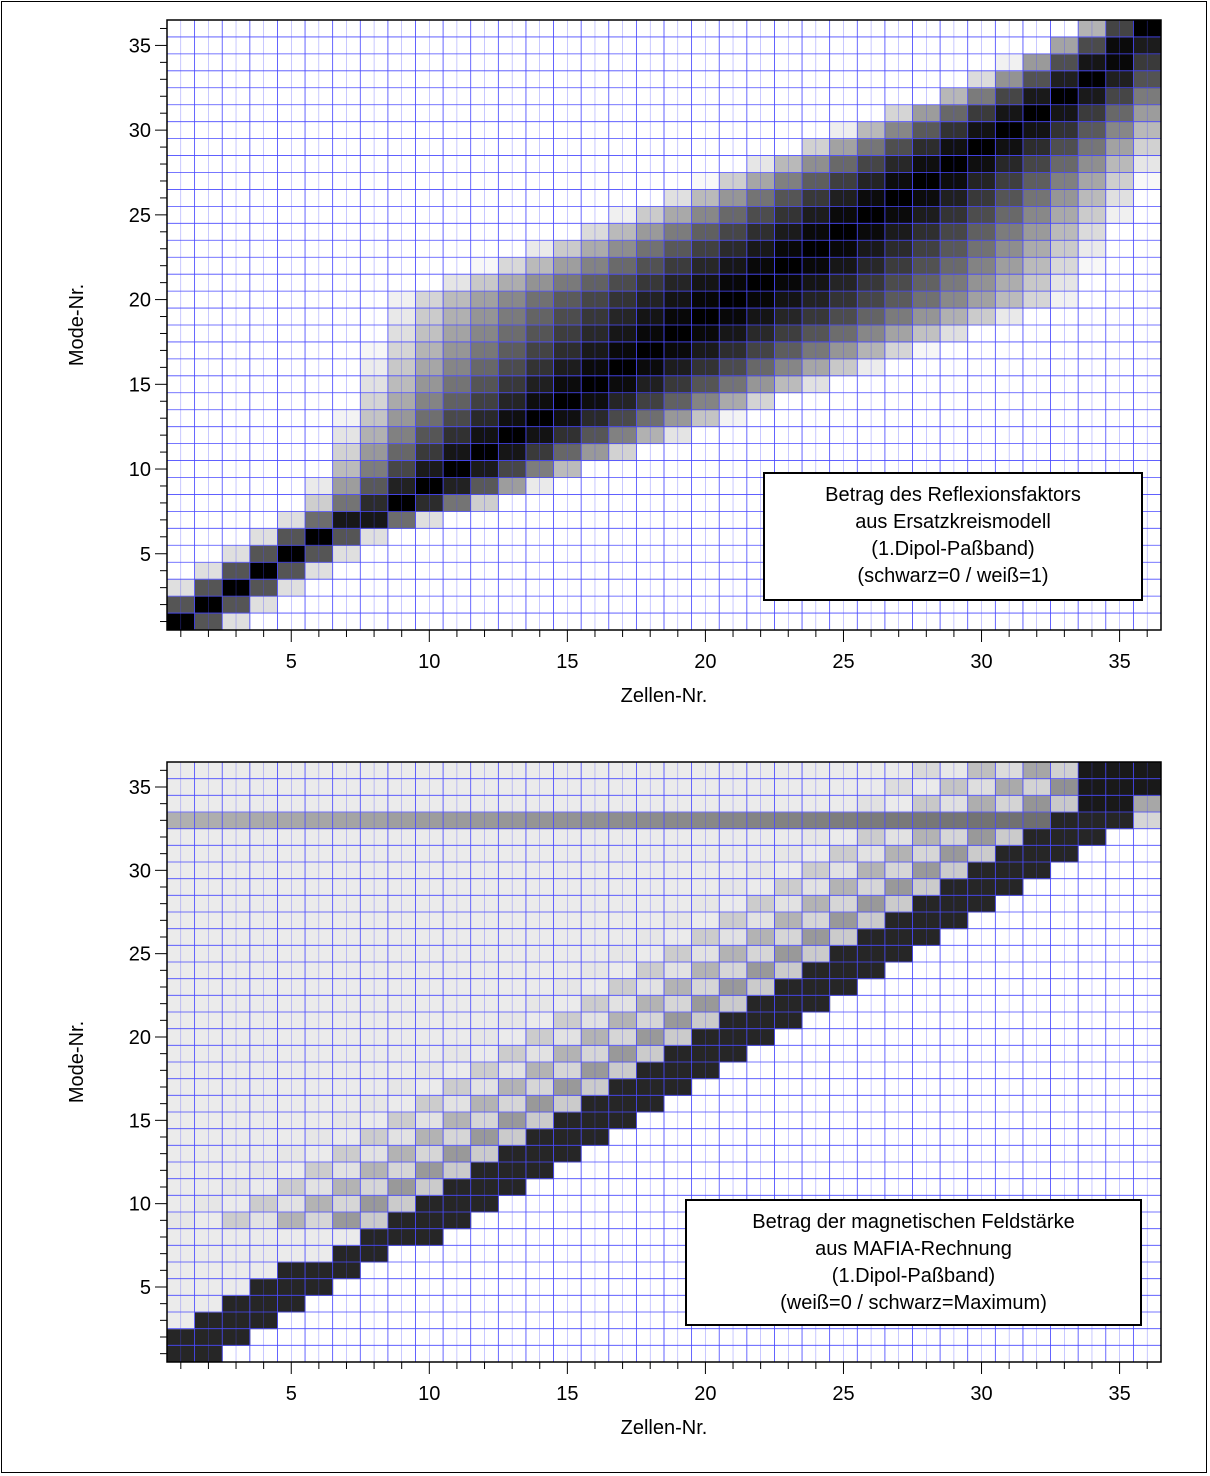  What do you see at coordinates (140, 1205) in the screenshot?
I see `y-tick-label: 10` at bounding box center [140, 1205].